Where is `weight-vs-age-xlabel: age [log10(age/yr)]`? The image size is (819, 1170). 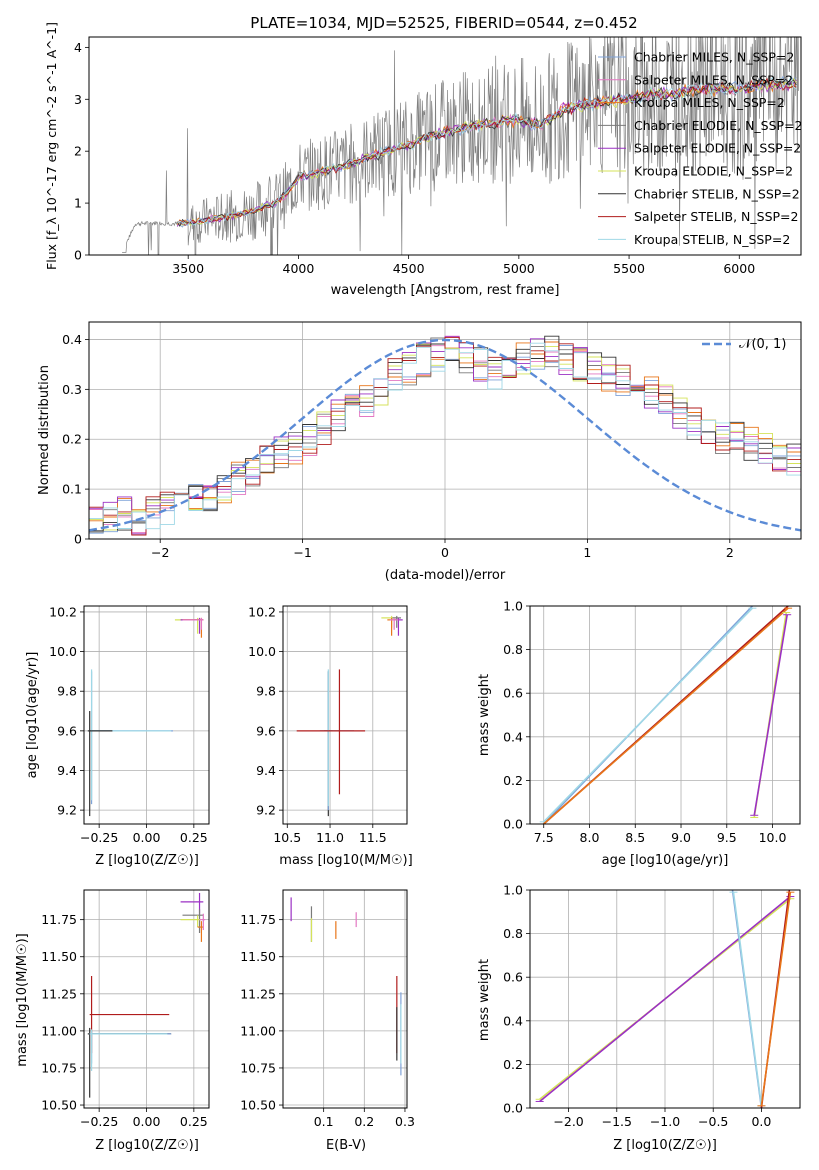
weight-vs-age-xlabel: age [log10(age/yr)] is located at coordinates (665, 860).